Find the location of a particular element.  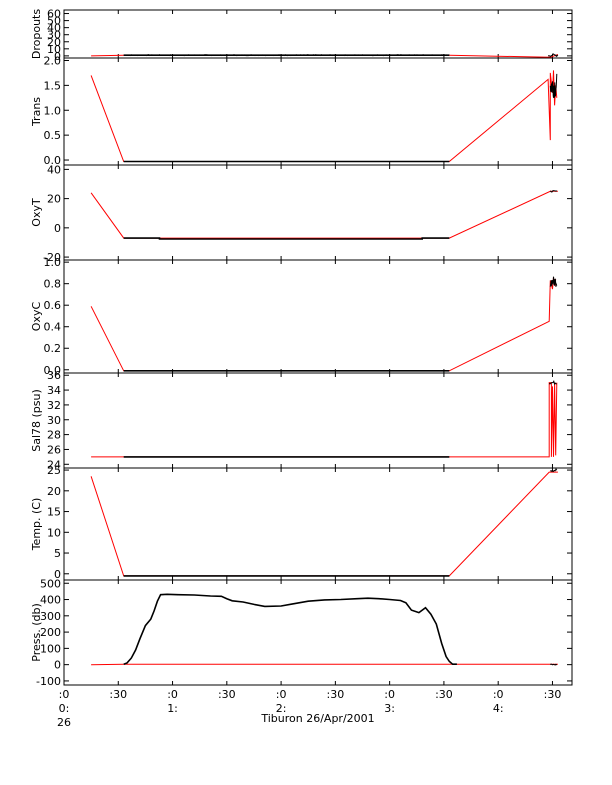

y-tick-label: 5 is located at coordinates (57, 553).